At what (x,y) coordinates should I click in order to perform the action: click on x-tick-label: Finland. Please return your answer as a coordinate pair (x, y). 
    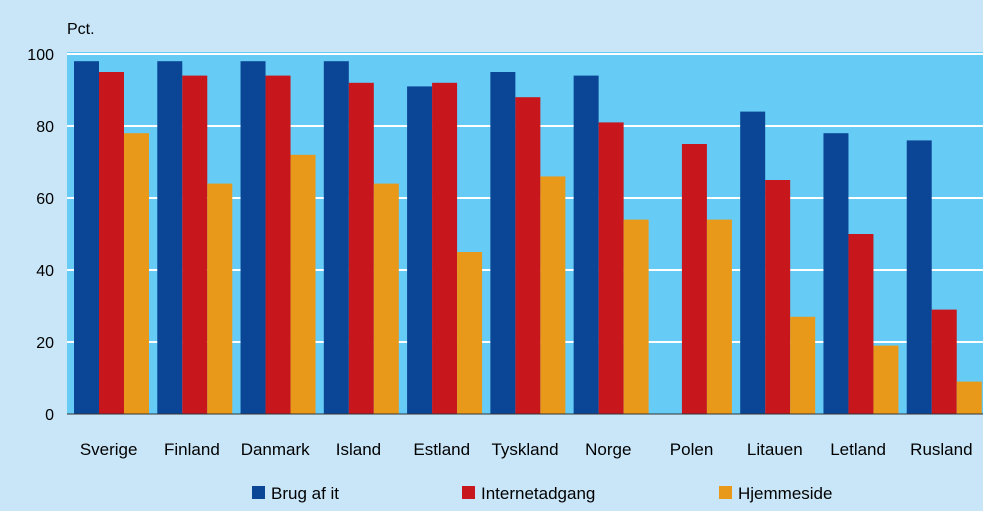
    Looking at the image, I should click on (192, 449).